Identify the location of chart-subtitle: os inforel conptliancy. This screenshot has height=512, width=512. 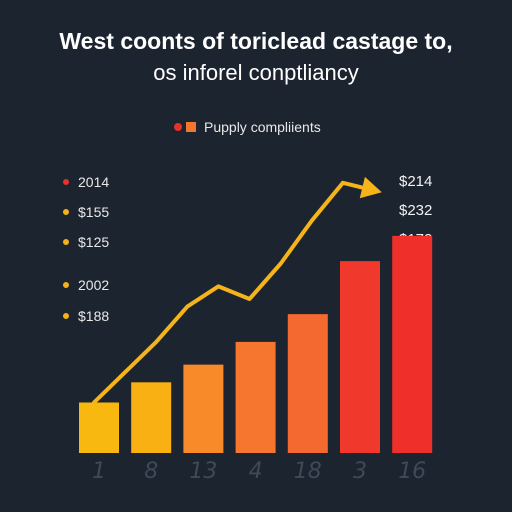
(256, 72).